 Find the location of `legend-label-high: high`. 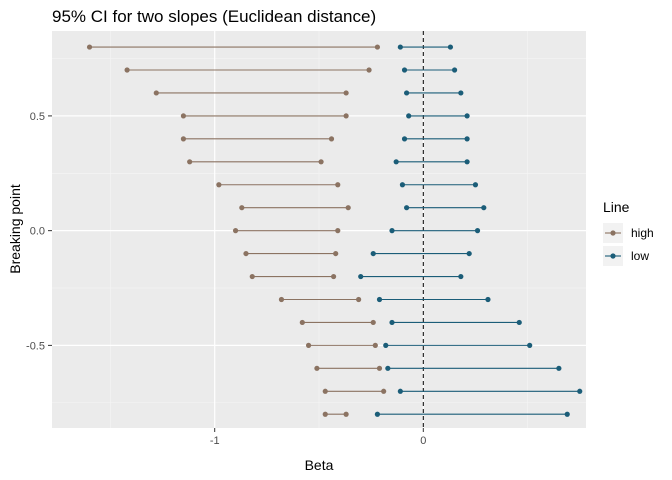

legend-label-high: high is located at coordinates (642, 233).